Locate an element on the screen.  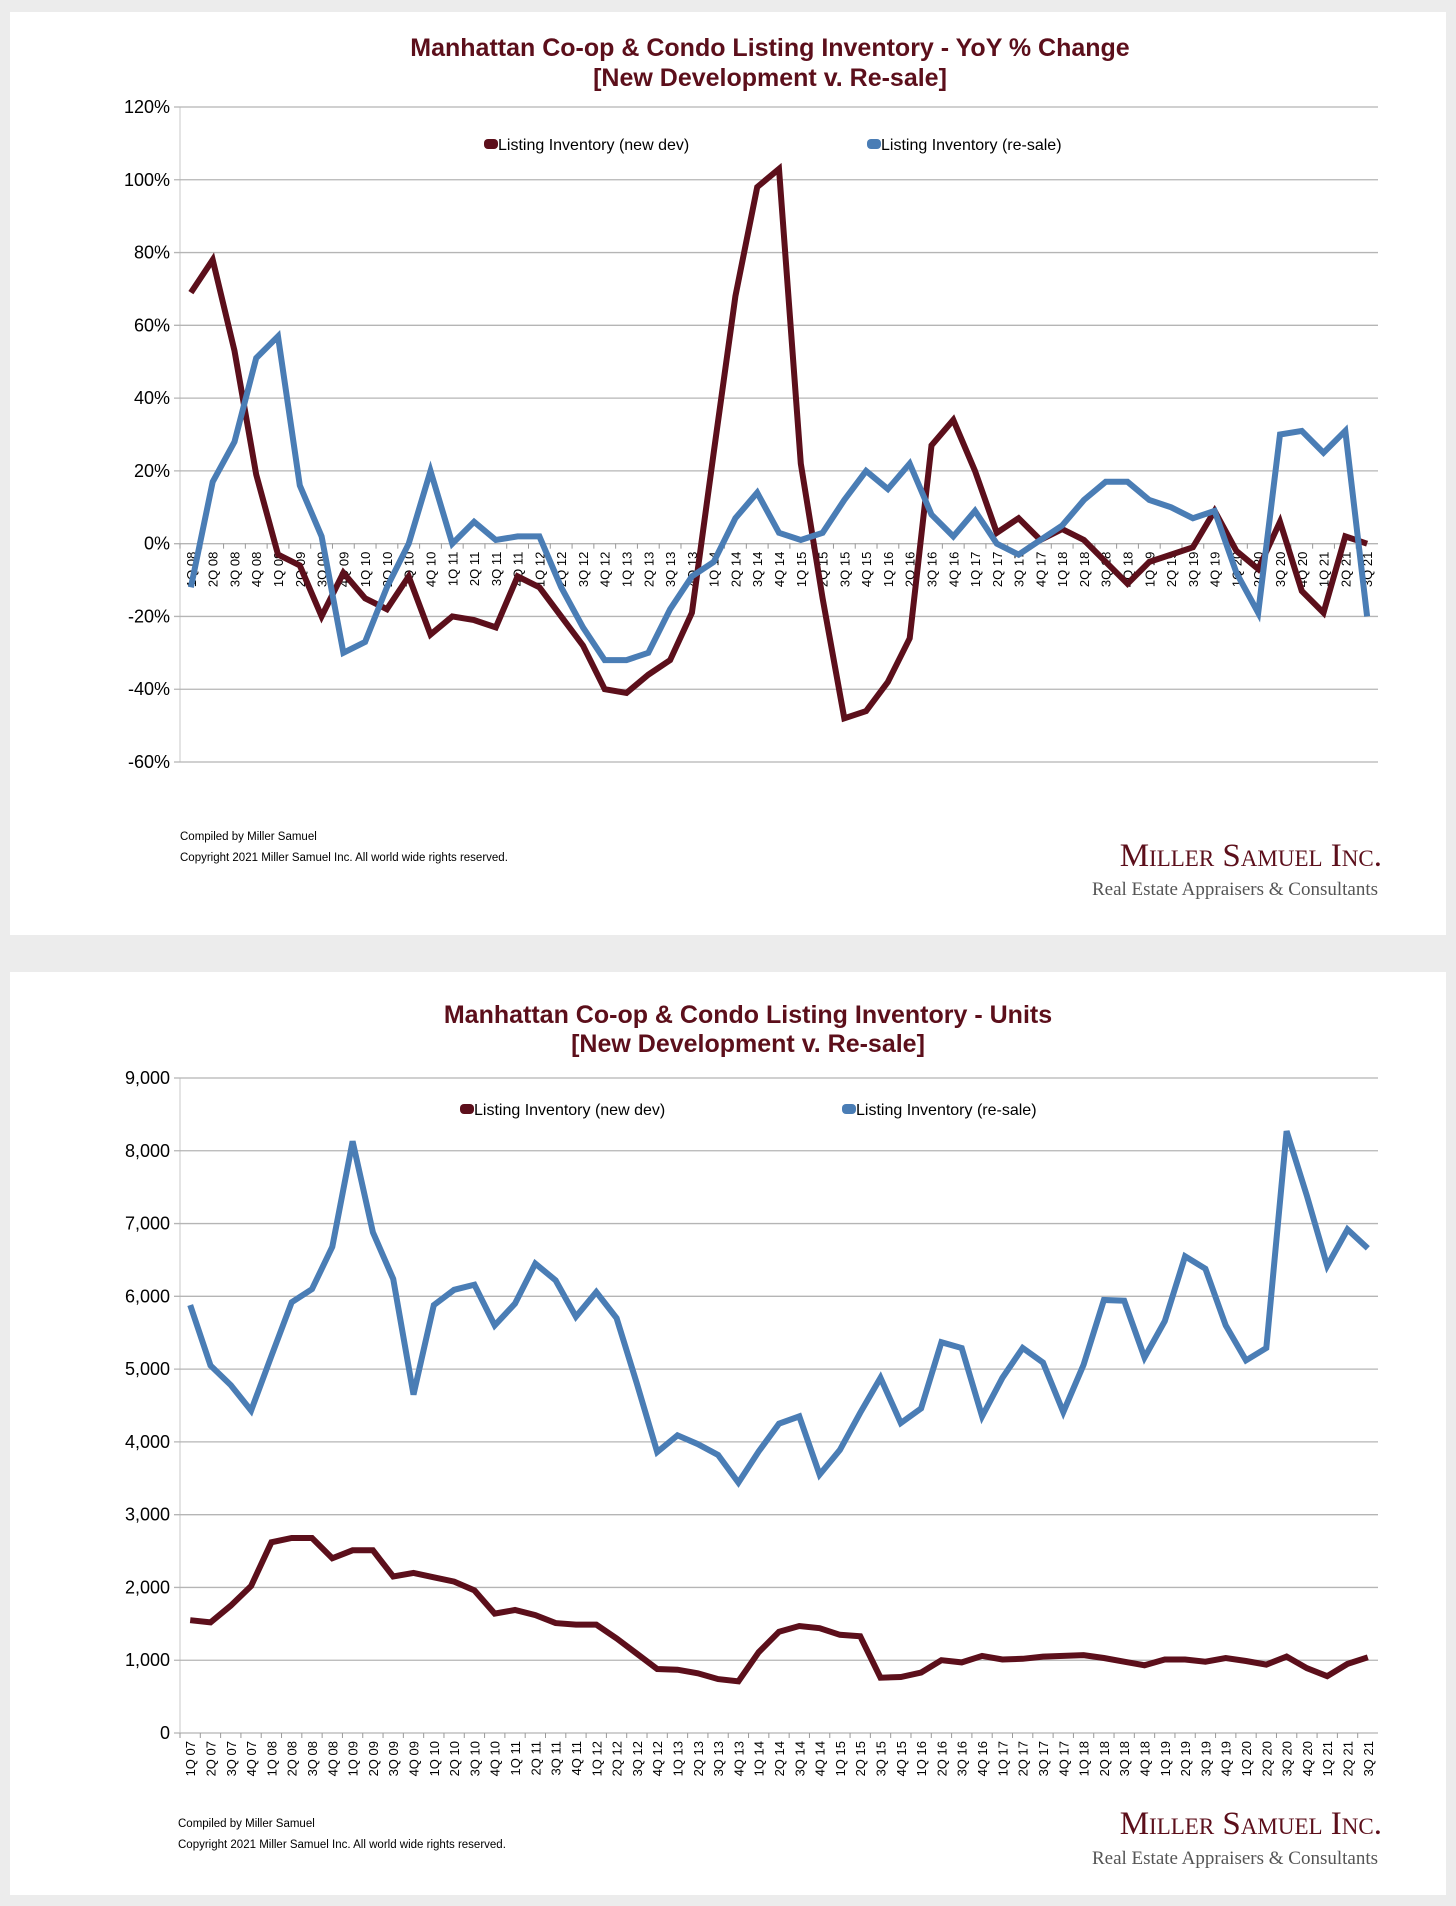
x-tick-label: 1Q 14 is located at coordinates (759, 1758).